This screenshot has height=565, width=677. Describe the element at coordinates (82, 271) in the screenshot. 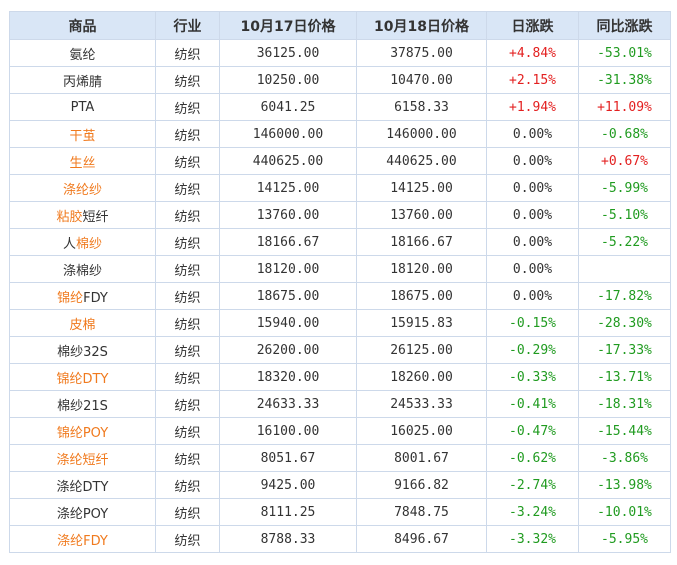

I see `commodity-text: 涤棉纱` at that location.